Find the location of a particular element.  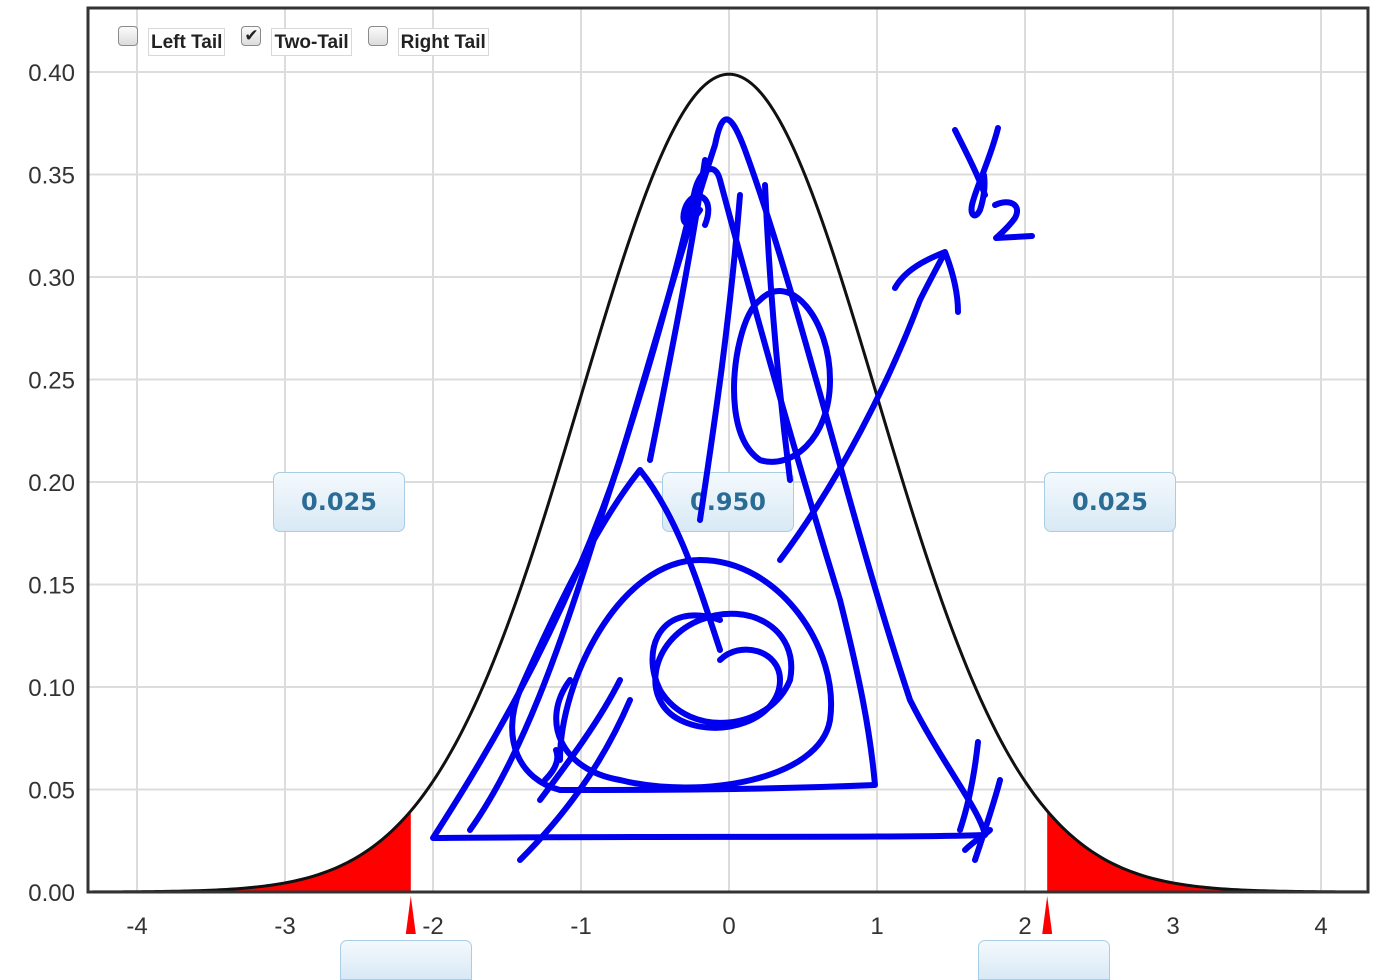

y-tick-label: 0.25 is located at coordinates (51, 381).